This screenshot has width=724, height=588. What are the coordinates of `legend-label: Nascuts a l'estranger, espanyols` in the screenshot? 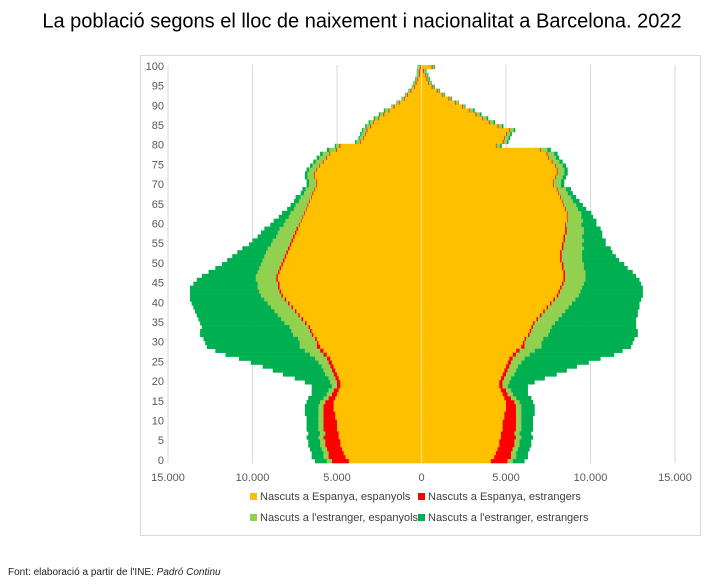 It's located at (339, 518).